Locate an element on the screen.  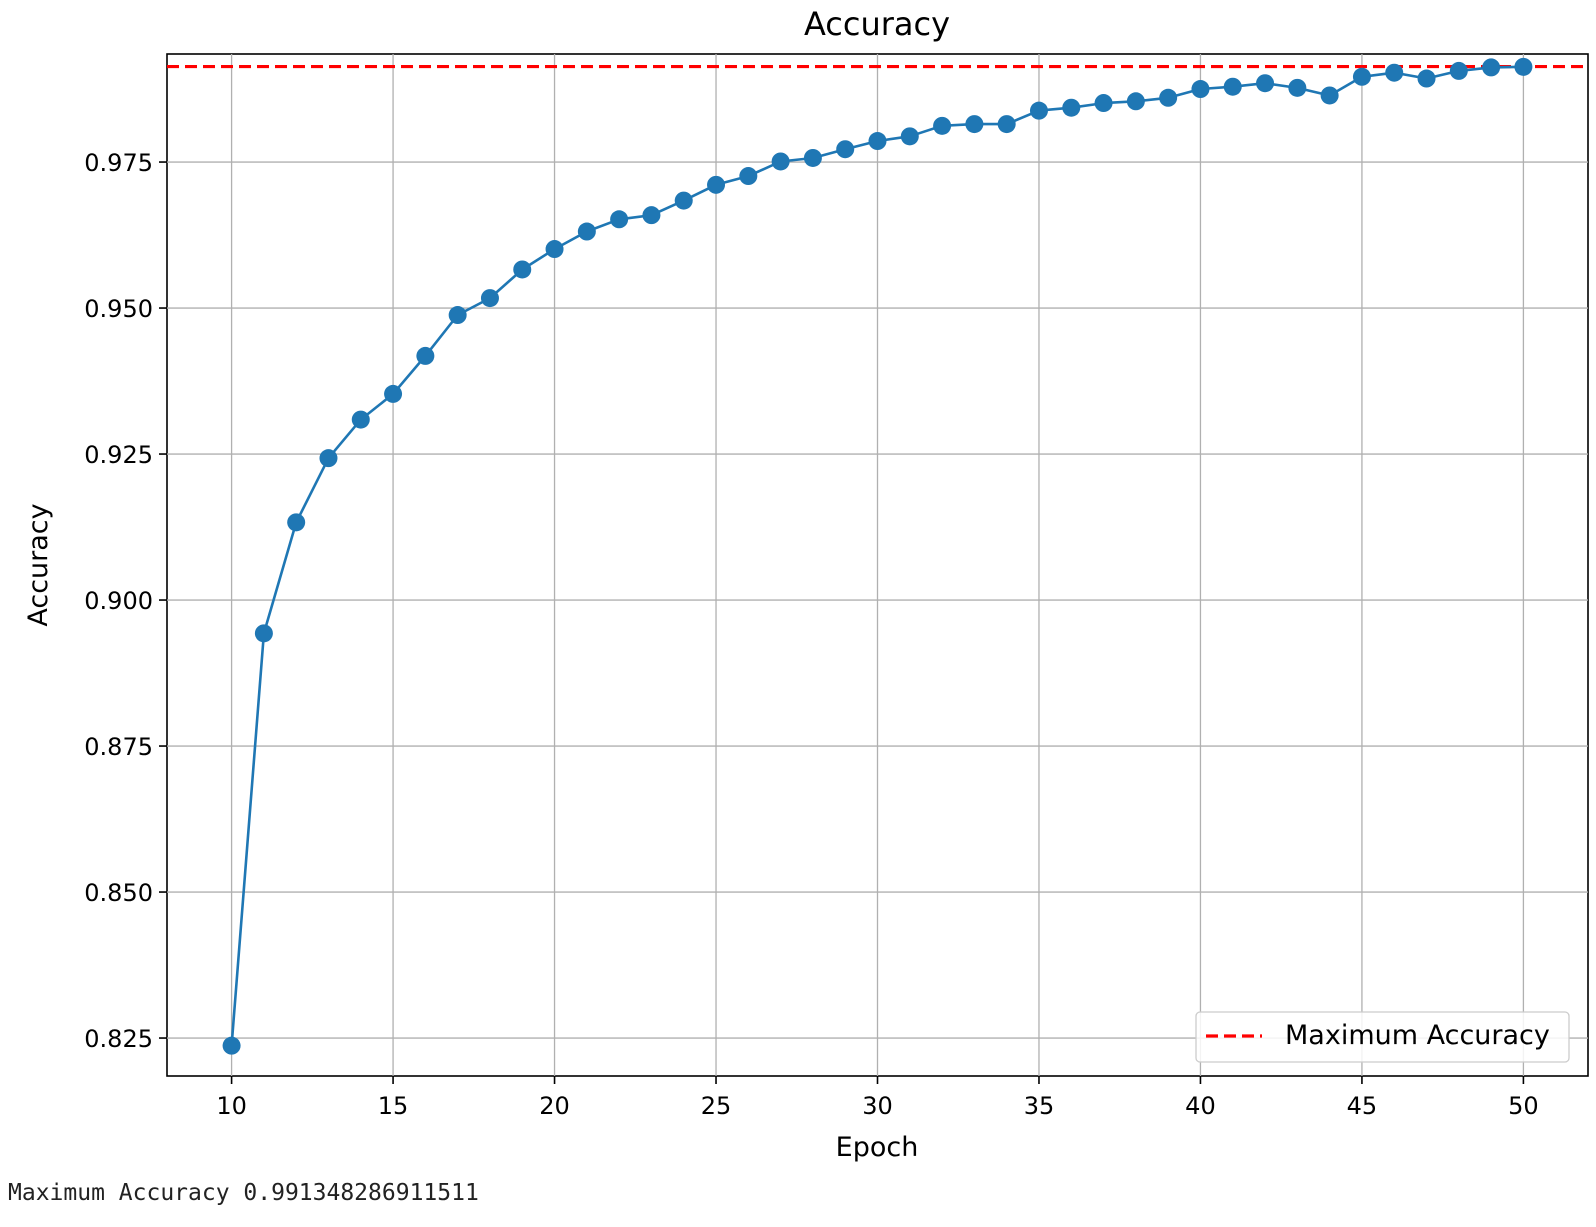
legend: Maximum Accuracy is located at coordinates (1382, 1037).